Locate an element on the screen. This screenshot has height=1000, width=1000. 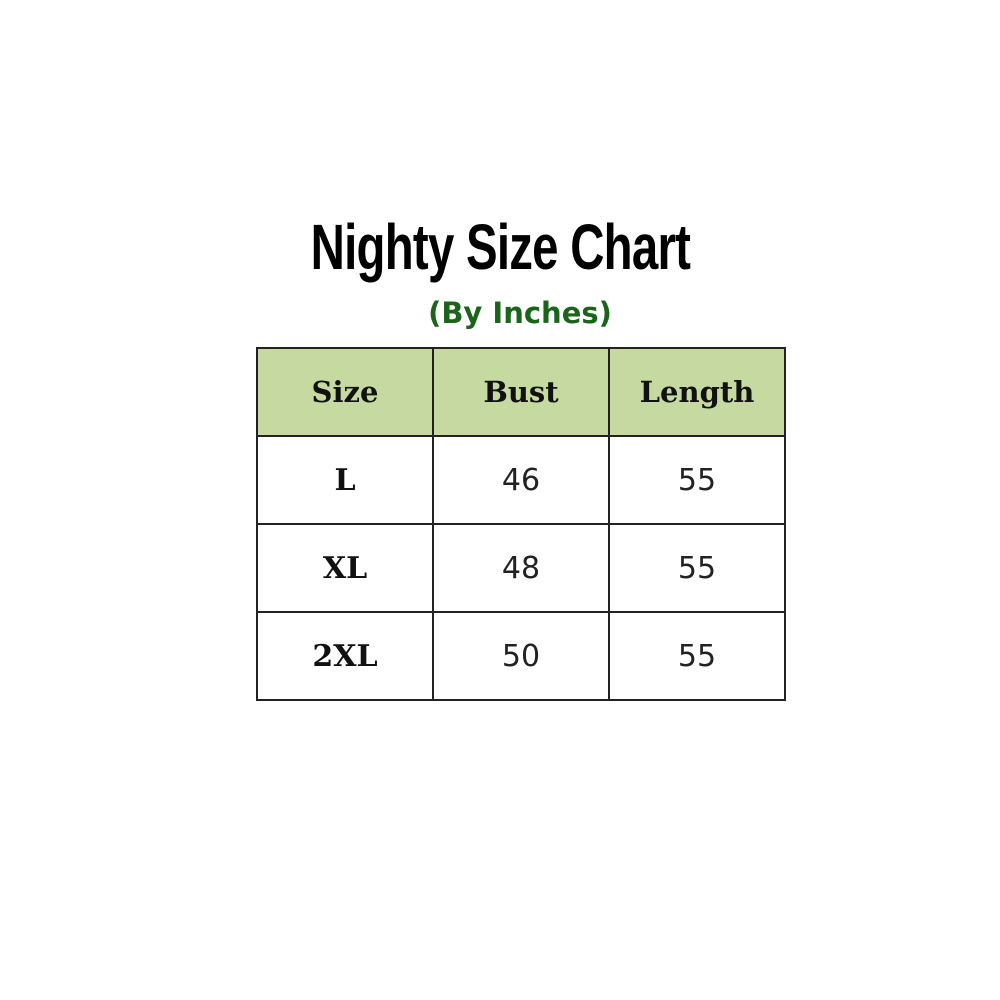
bust-cell: 48 is located at coordinates (521, 568).